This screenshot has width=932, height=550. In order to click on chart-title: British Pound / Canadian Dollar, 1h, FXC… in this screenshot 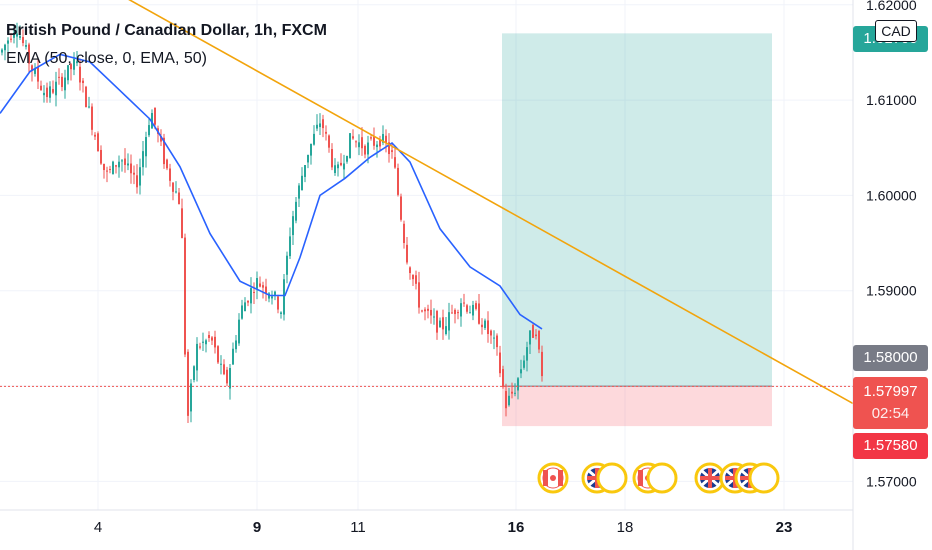, I will do `click(166, 30)`.